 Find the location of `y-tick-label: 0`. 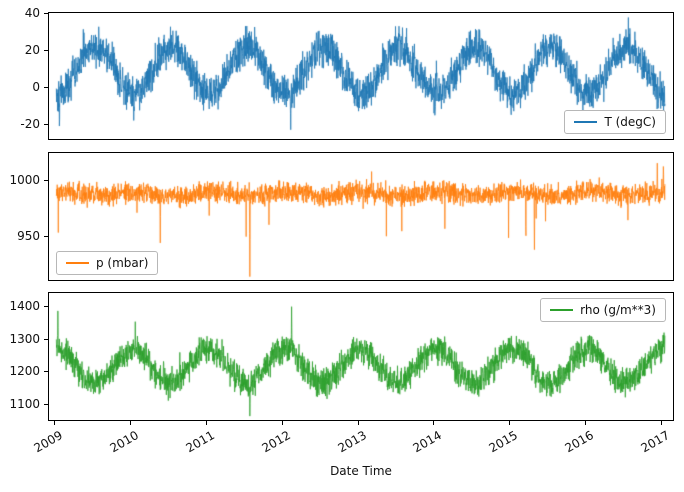

y-tick-label: 0 is located at coordinates (36, 87).